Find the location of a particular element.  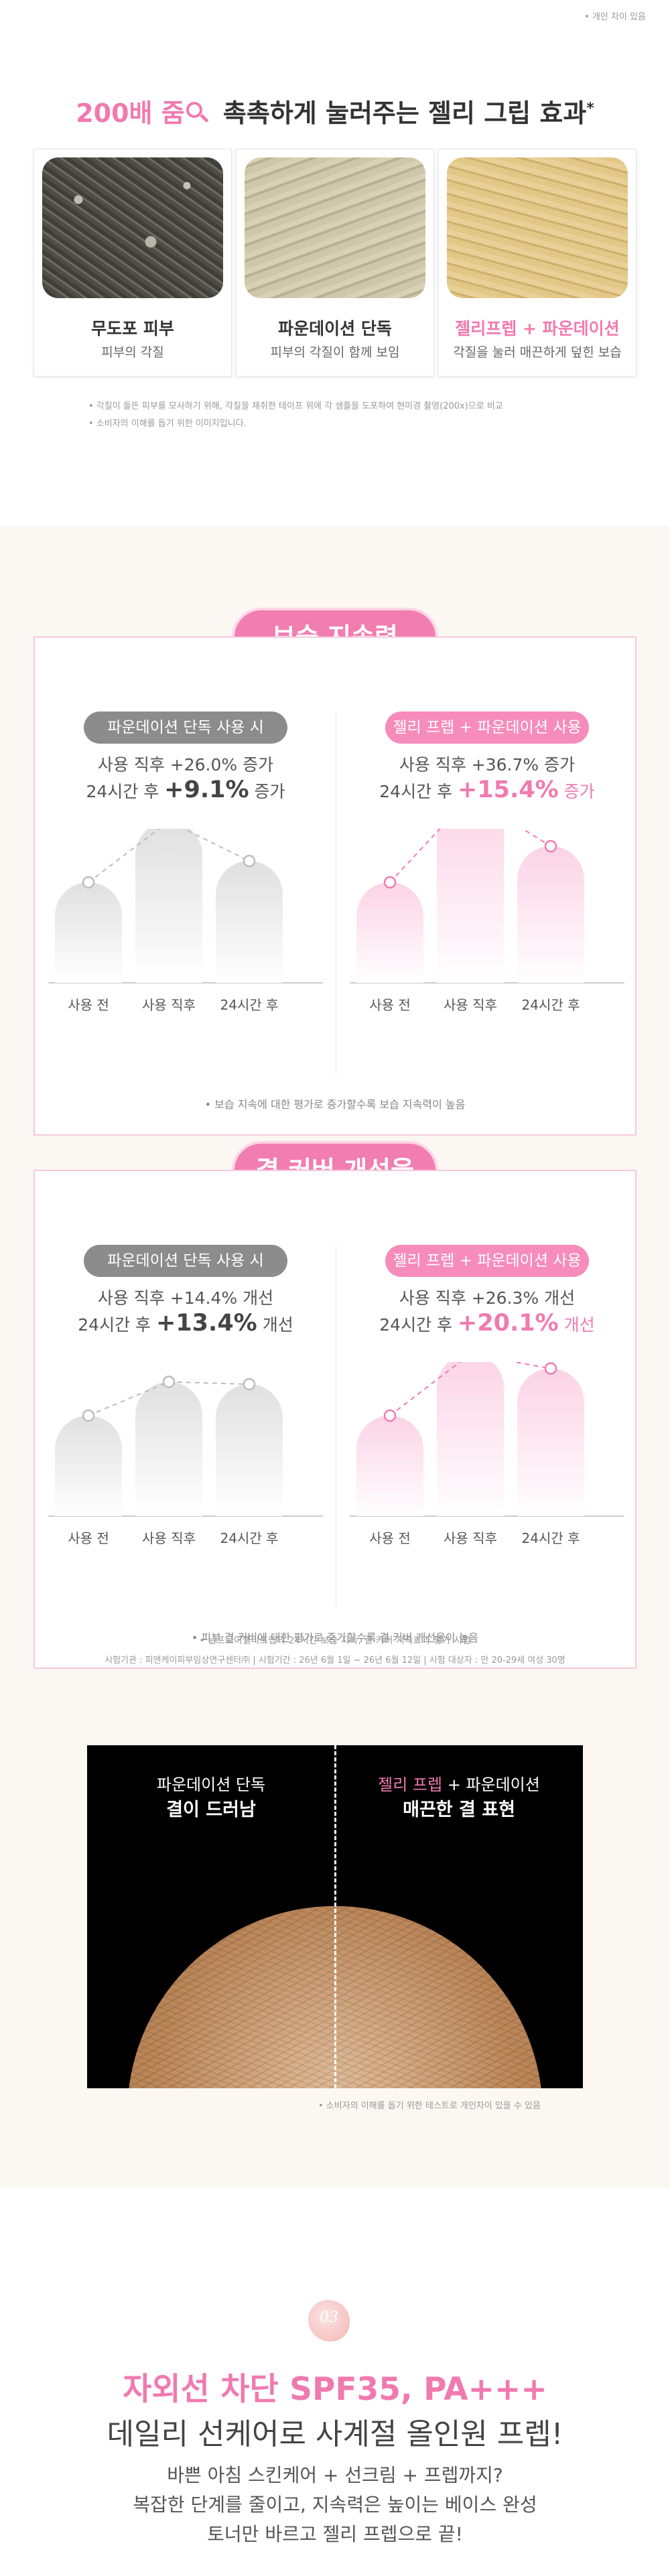

texture-left-line1: 사용 직후 +14.4% 개선 is located at coordinates (185, 1298).